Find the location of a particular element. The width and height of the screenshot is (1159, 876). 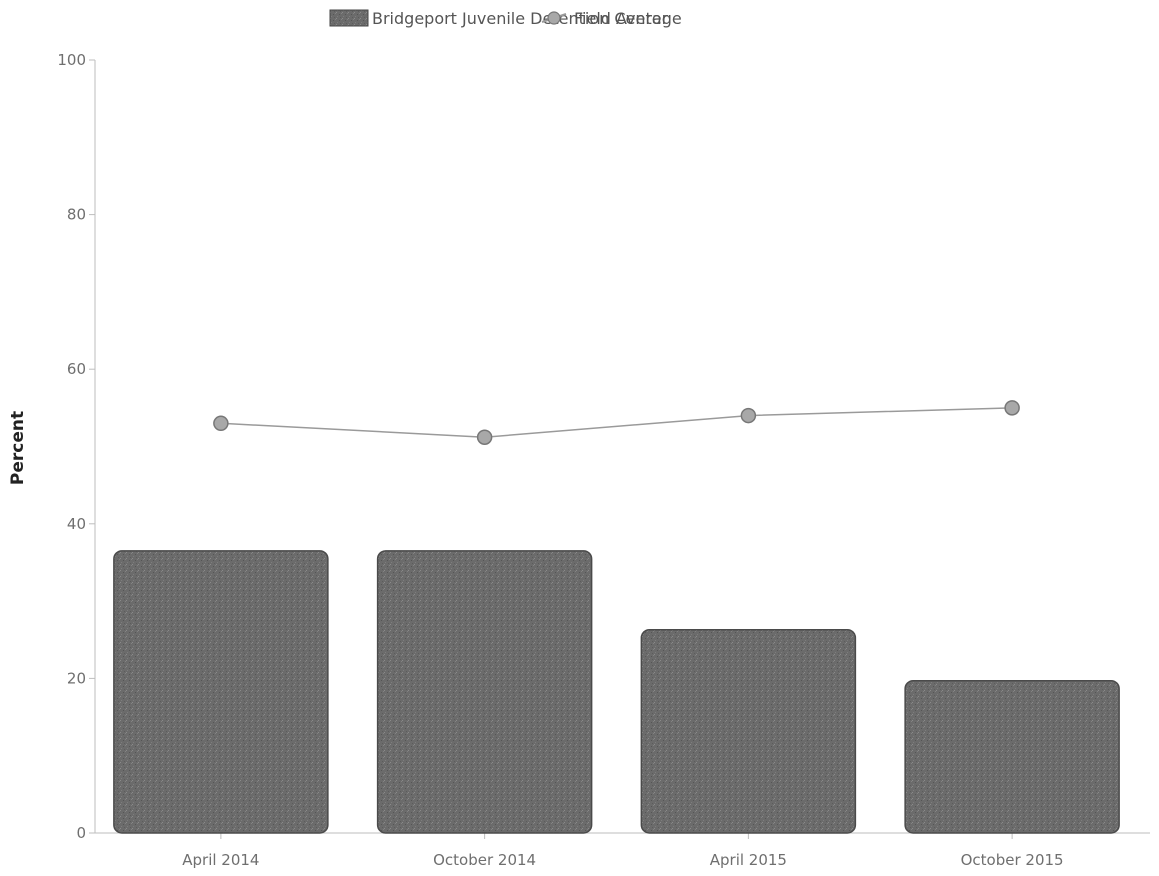

y-tick-label: 80 is located at coordinates (76, 215).